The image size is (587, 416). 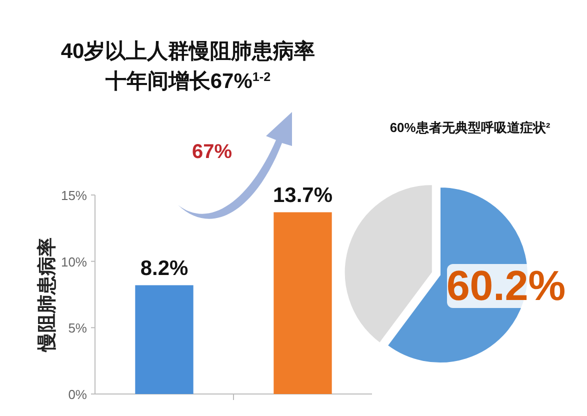 What do you see at coordinates (188, 51) in the screenshot?
I see `chart-title: 40岁以上人群慢阻肺患病率` at bounding box center [188, 51].